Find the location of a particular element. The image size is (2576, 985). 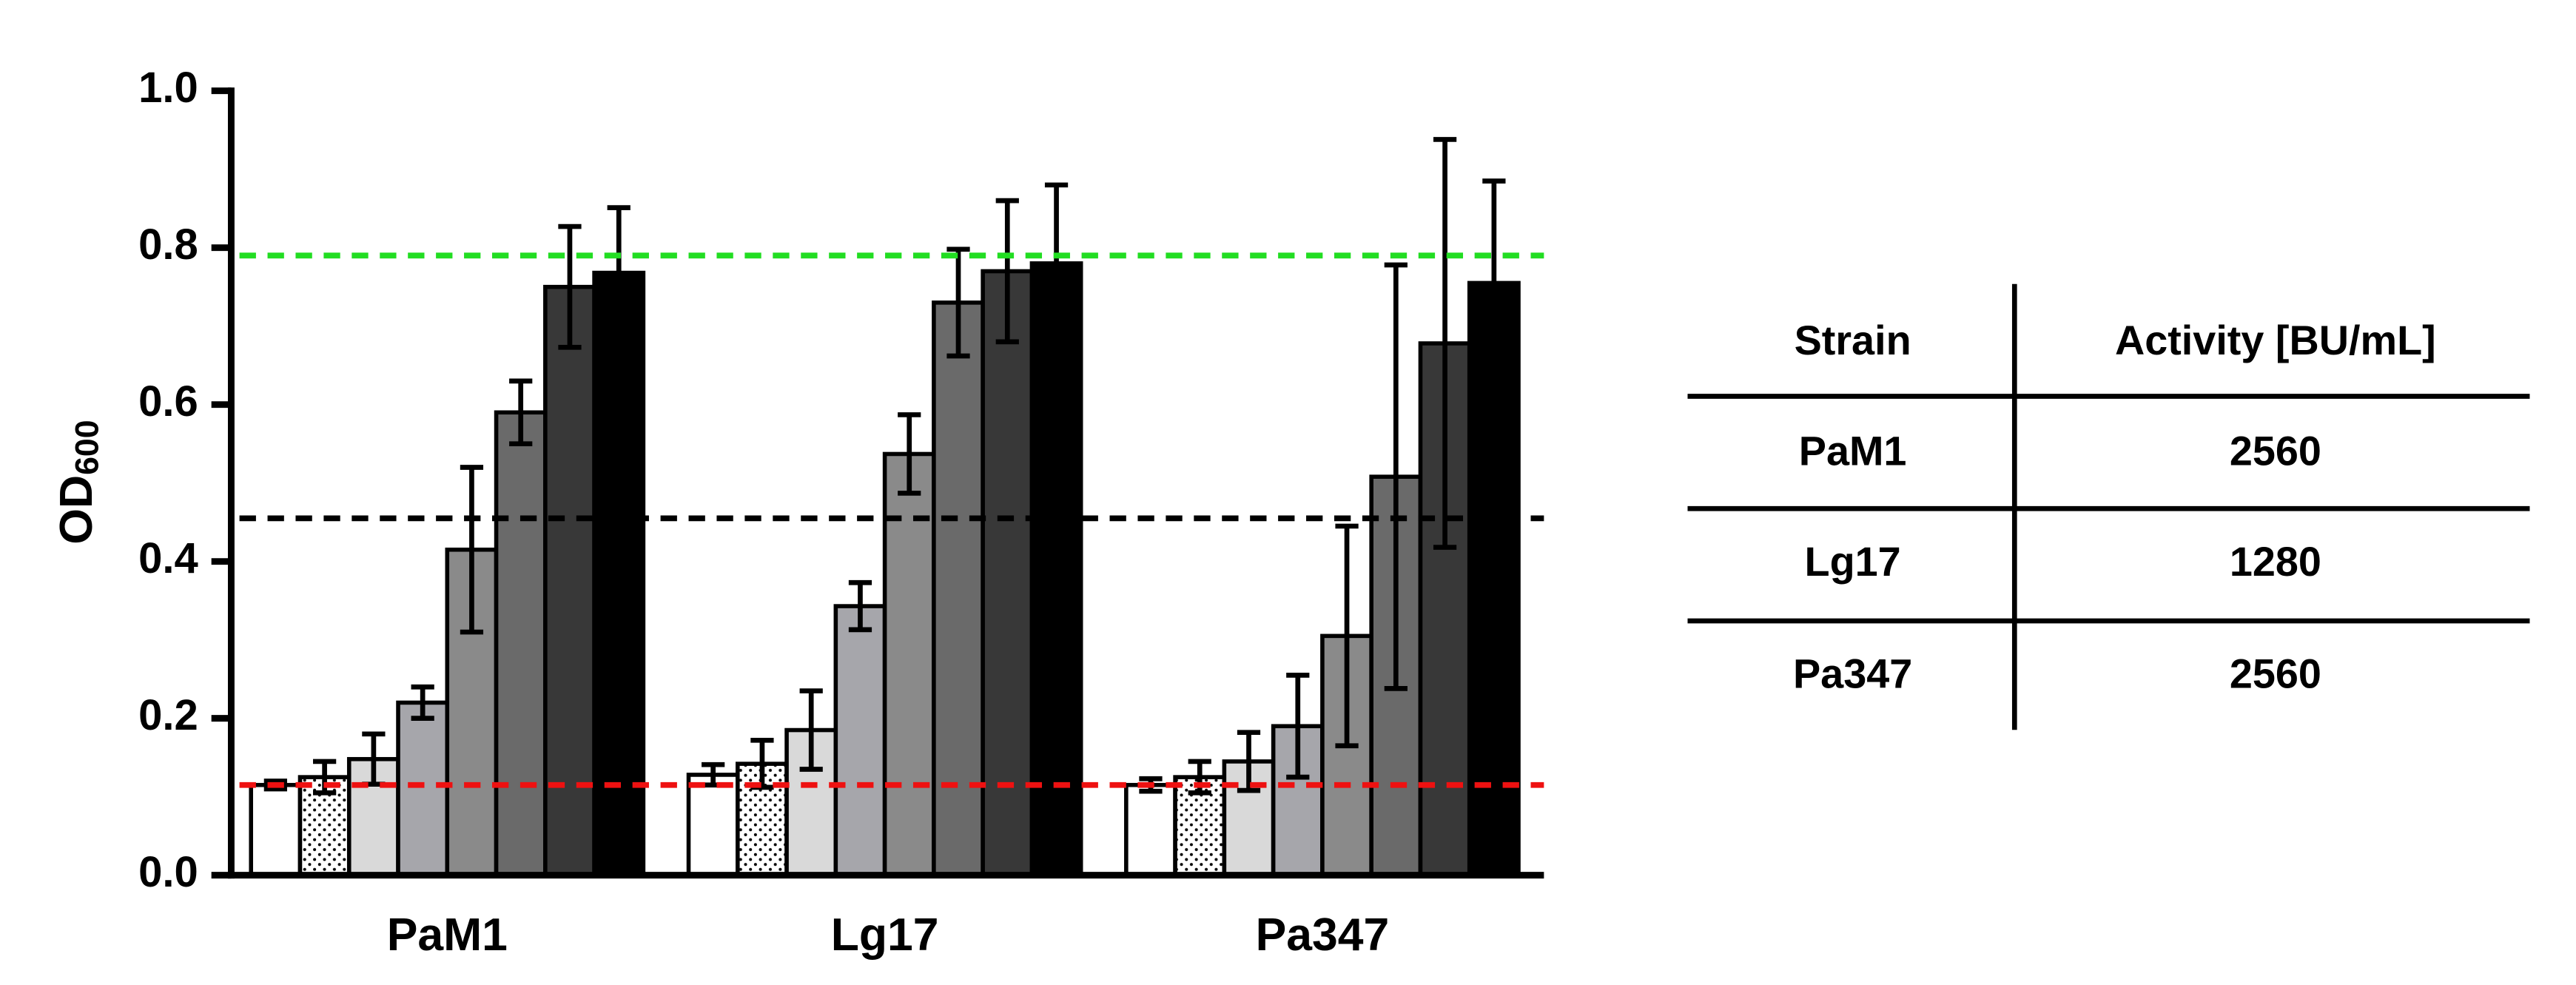

x-tick-label: Pa347 is located at coordinates (1323, 935).